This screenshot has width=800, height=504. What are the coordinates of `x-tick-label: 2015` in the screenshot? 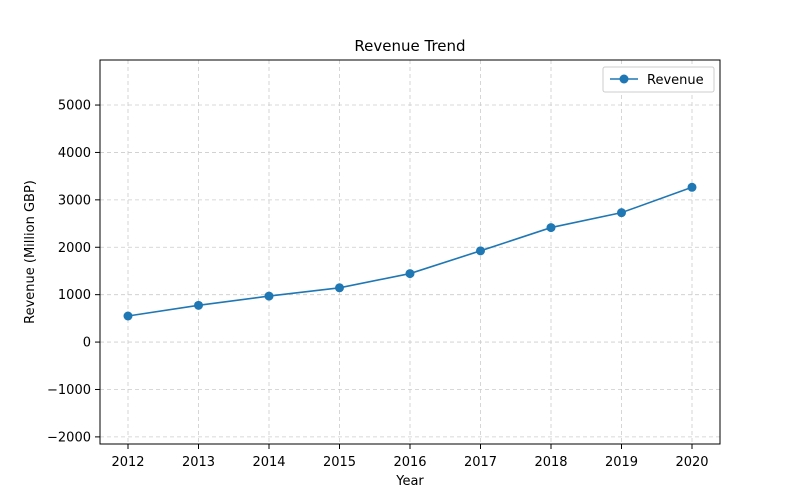 It's located at (339, 462).